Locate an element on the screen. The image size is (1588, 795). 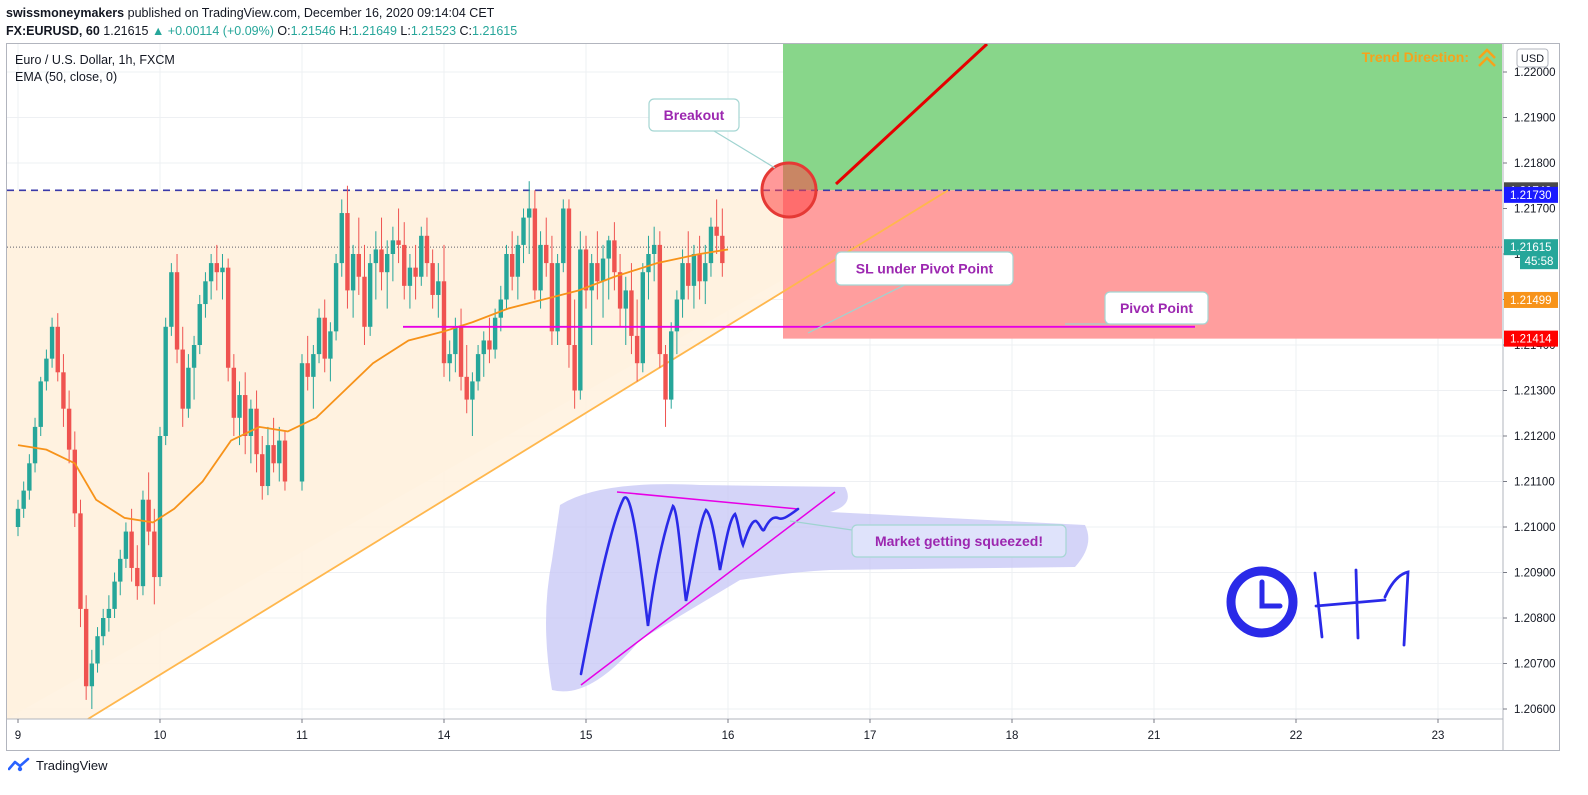
currency-button-label: USD is located at coordinates (1532, 59).